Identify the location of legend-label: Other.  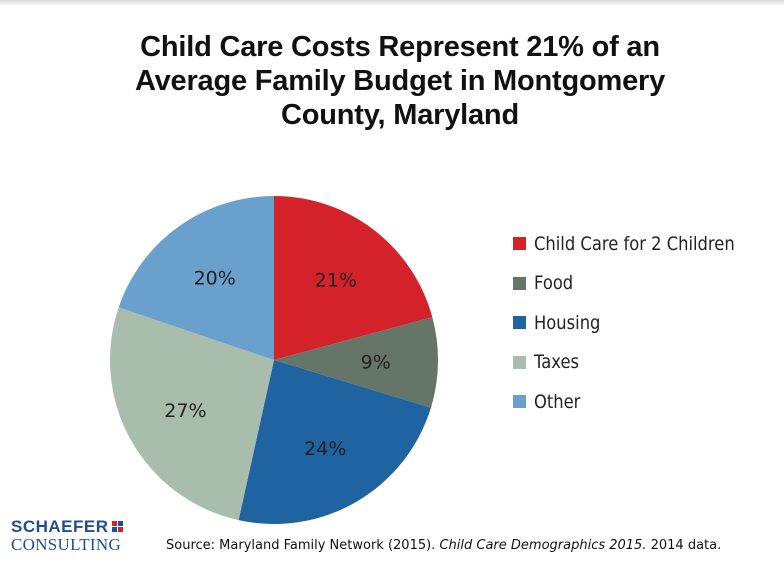
(557, 401).